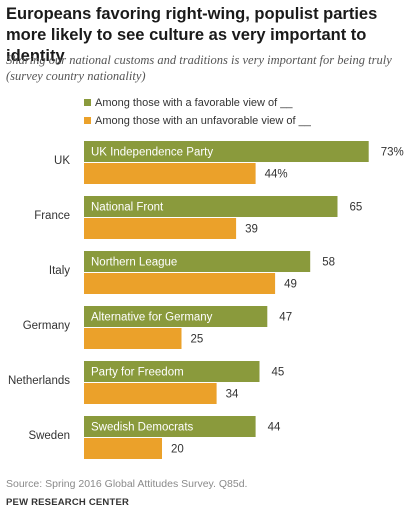 The image size is (419, 526). Describe the element at coordinates (49, 436) in the screenshot. I see `country-label: Sweden` at that location.